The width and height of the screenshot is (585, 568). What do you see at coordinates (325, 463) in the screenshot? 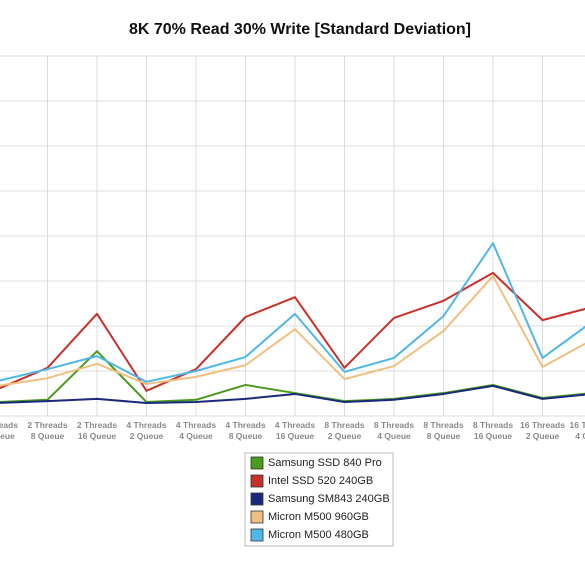
I see `legend-label: Samsung SSD 840 Pro` at bounding box center [325, 463].